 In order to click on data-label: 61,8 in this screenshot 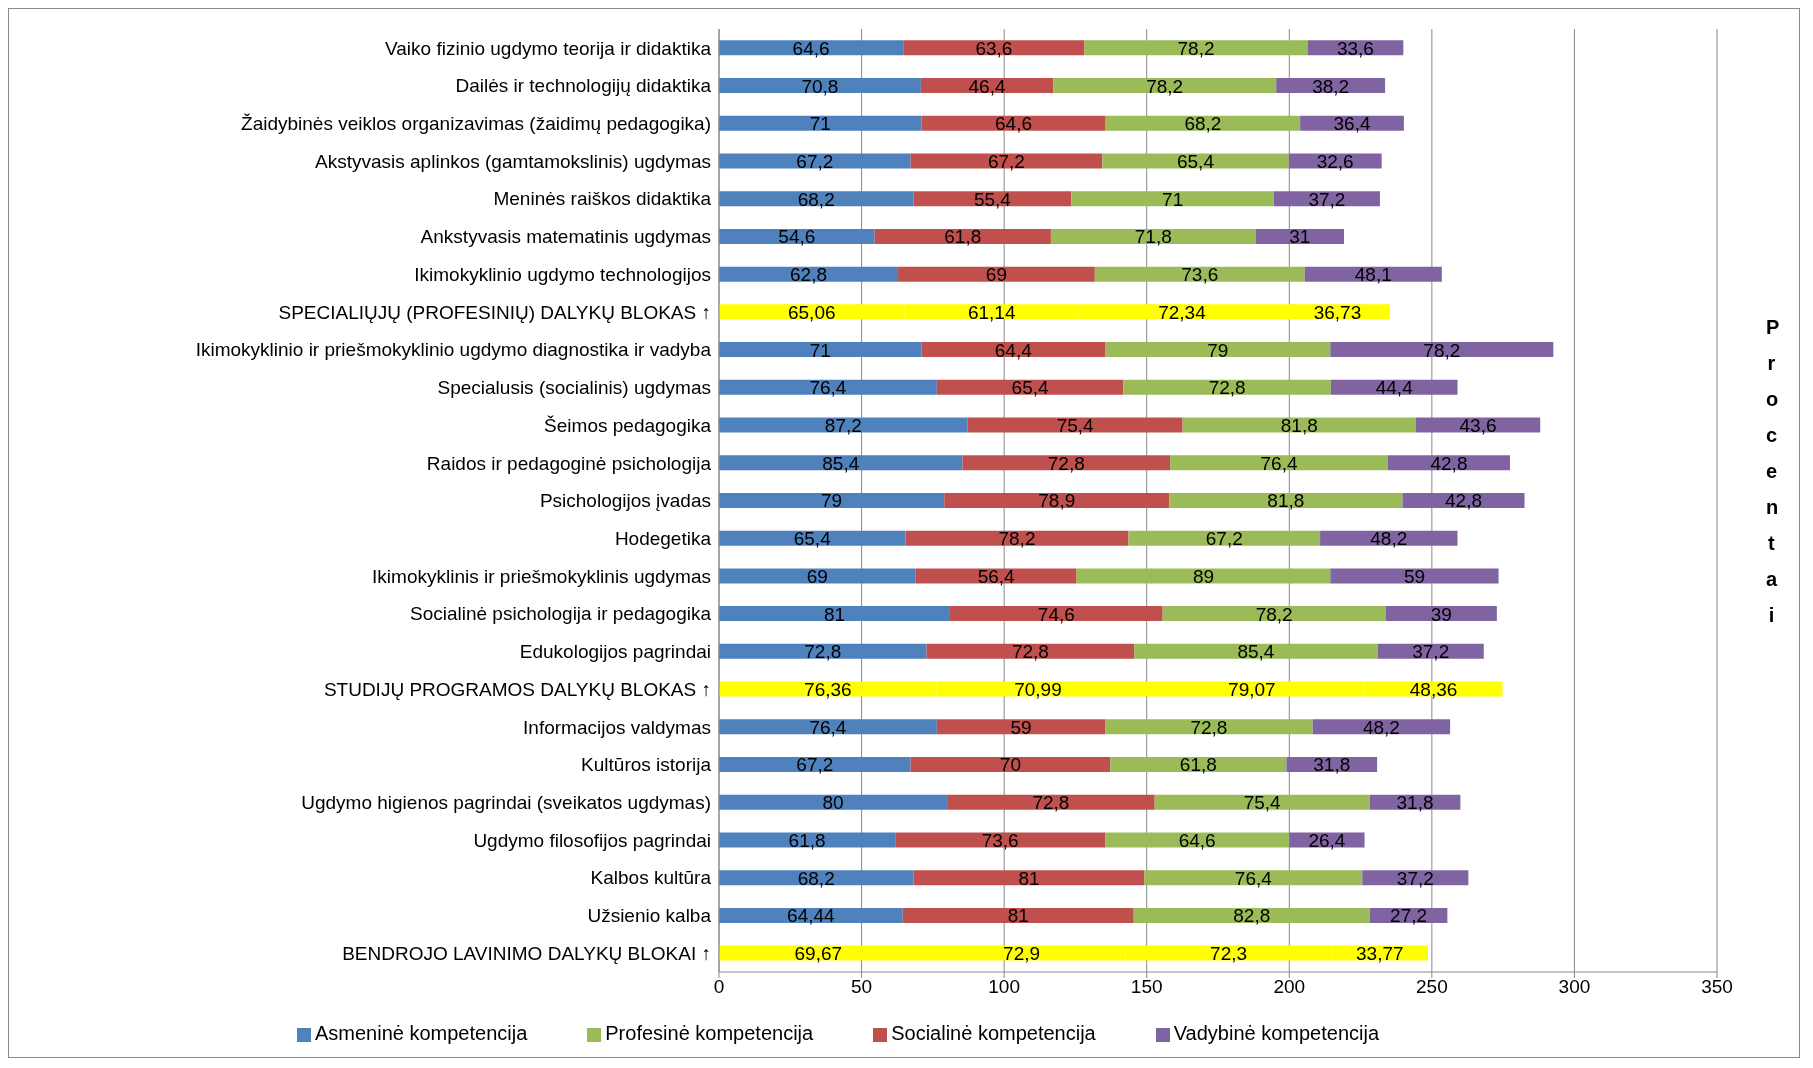, I will do `click(1198, 765)`.